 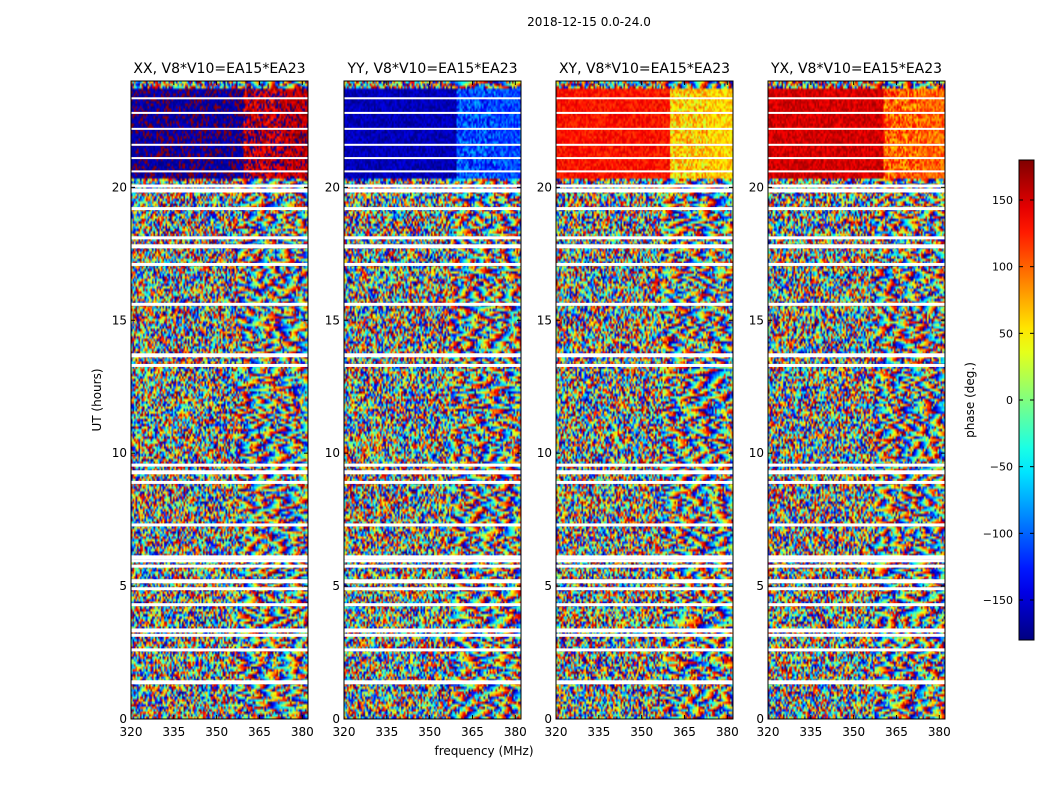 What do you see at coordinates (97, 399) in the screenshot?
I see `y-axis-label: UT (hours)` at bounding box center [97, 399].